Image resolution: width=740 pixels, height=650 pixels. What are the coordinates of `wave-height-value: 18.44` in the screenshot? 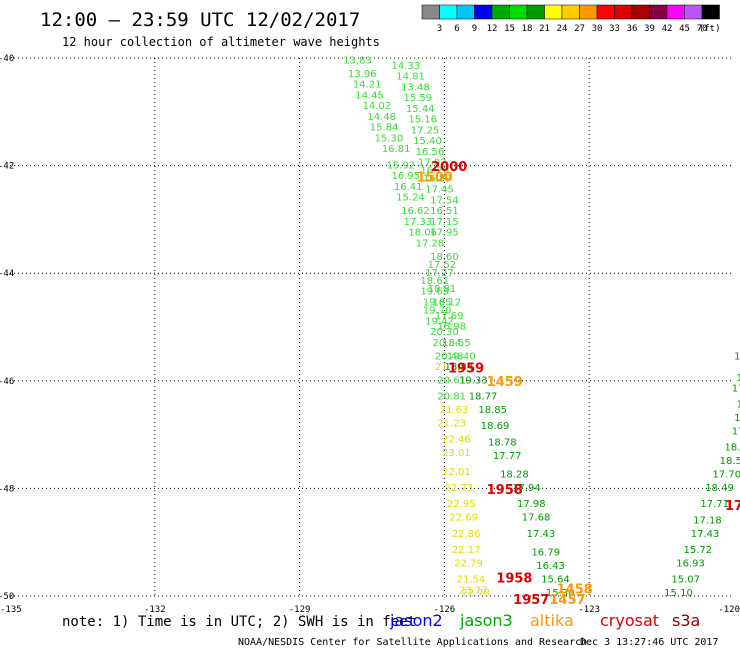 It's located at (732, 448).